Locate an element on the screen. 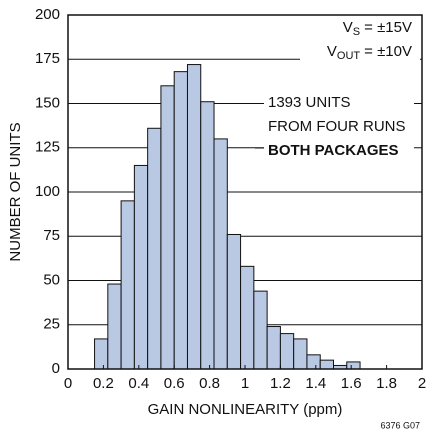  vs-annotation: VS = ±15V is located at coordinates (377, 28).